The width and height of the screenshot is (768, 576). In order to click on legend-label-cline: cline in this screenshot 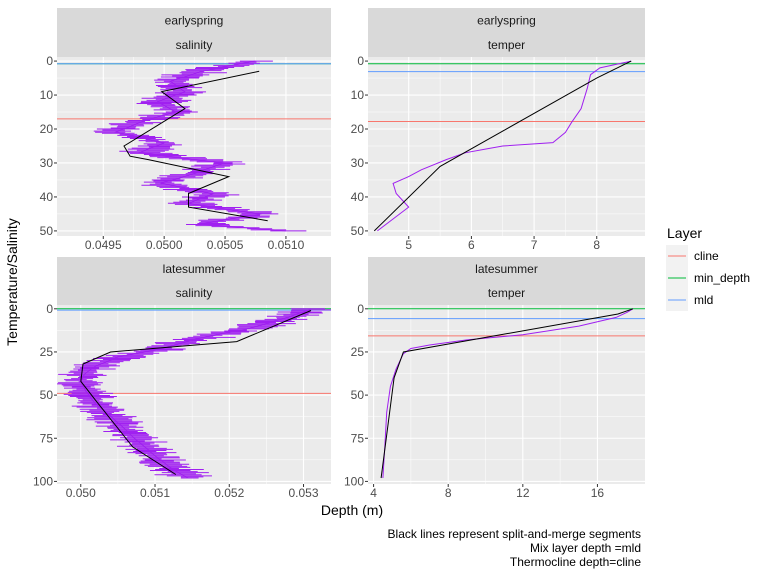, I will do `click(706, 256)`.